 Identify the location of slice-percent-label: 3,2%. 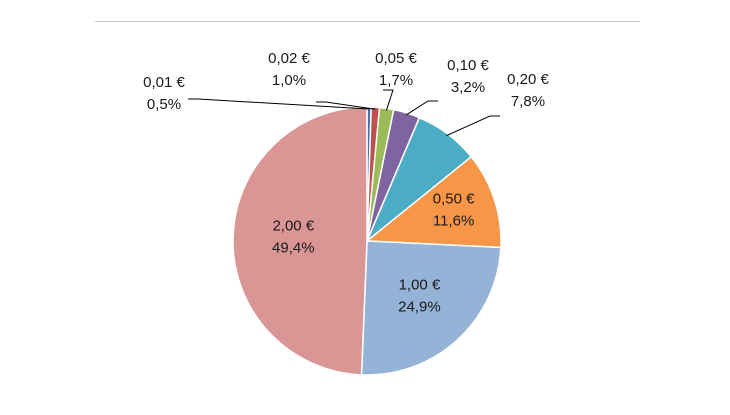
(468, 87).